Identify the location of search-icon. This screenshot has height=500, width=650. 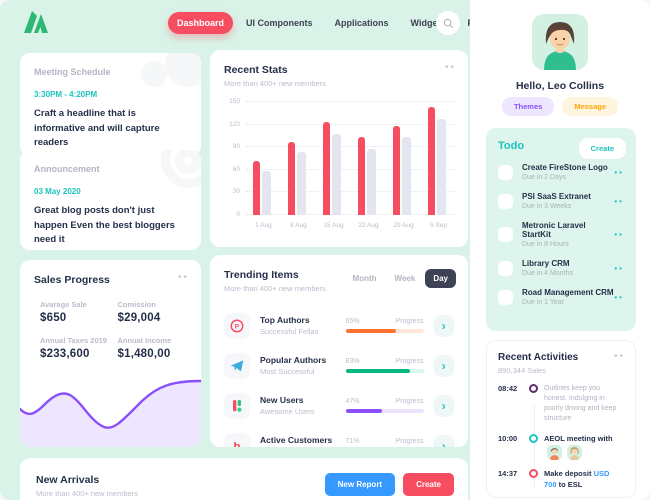
(448, 23).